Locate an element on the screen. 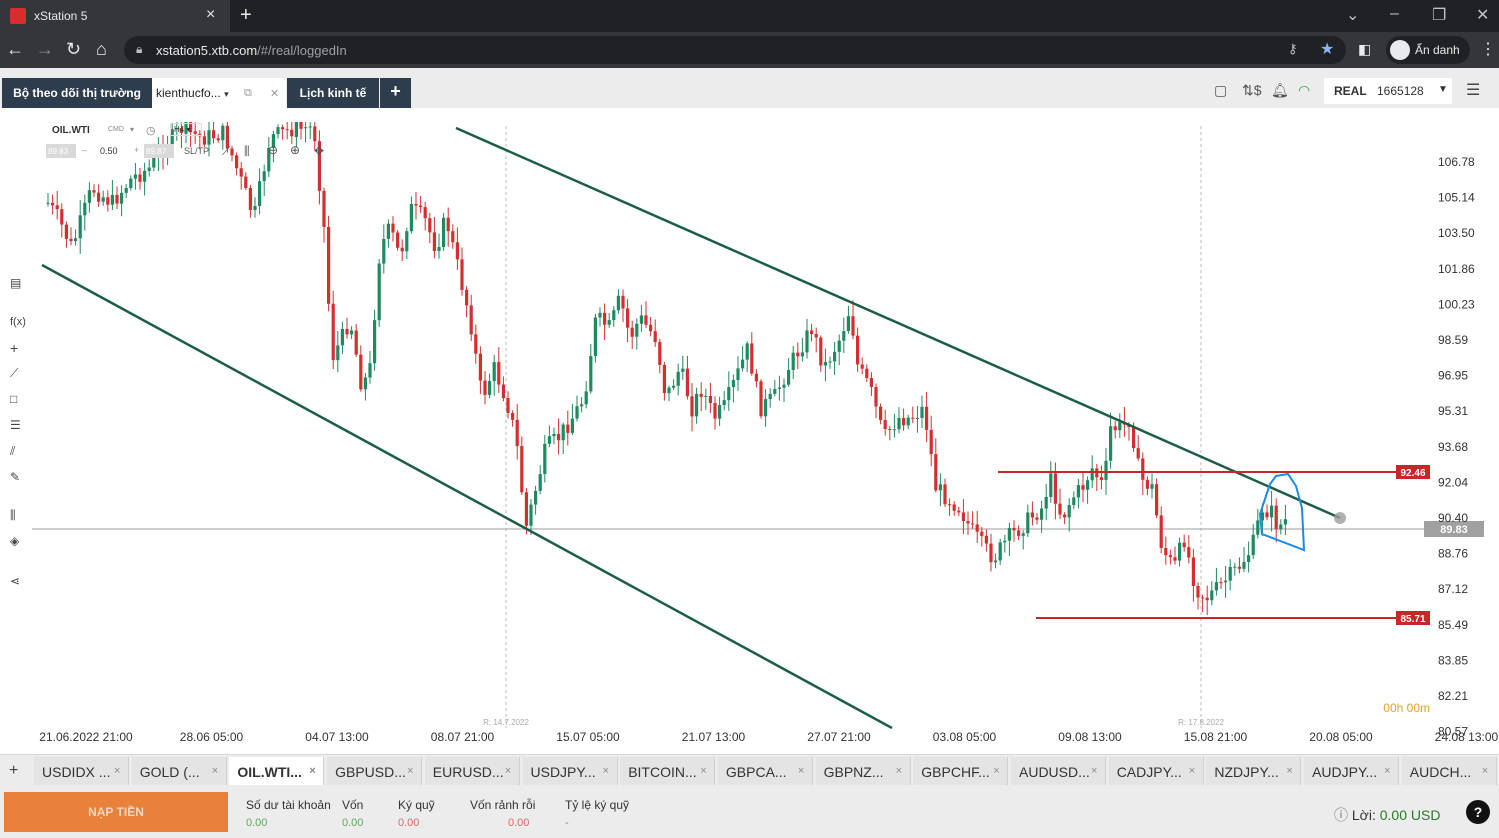  tab-economic-calendar: Lịch kinh tế is located at coordinates (333, 93).